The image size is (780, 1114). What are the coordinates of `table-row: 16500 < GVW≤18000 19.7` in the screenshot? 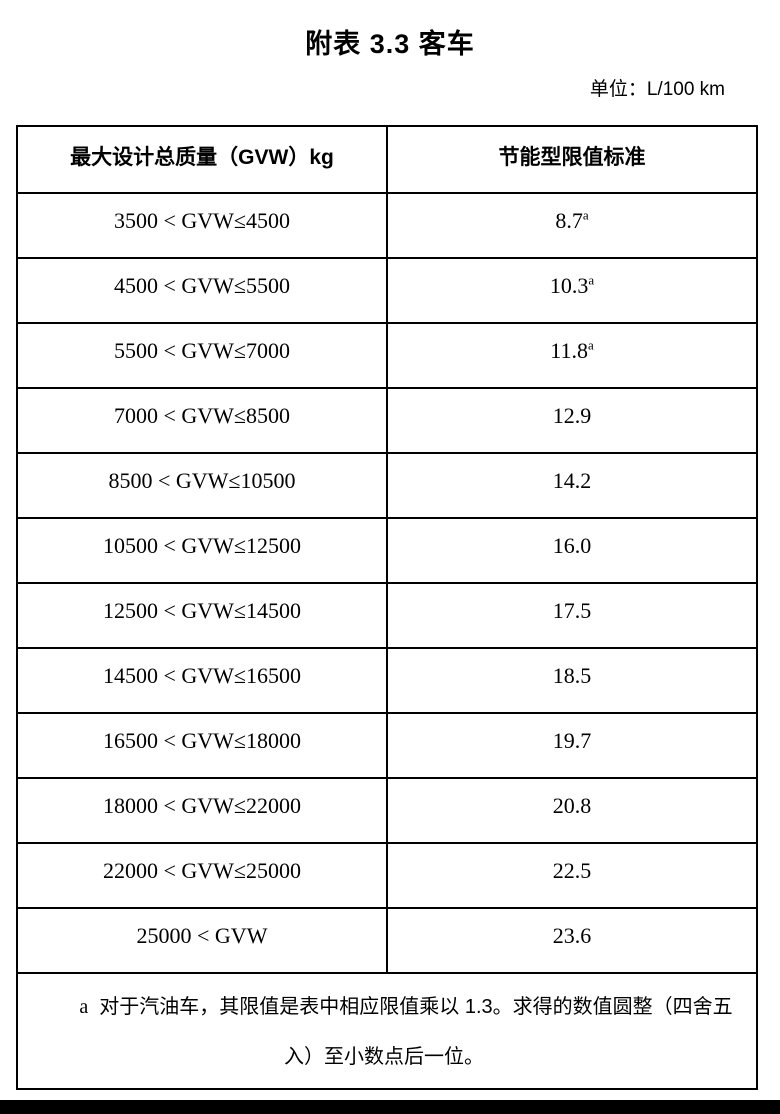 It's located at (387, 745).